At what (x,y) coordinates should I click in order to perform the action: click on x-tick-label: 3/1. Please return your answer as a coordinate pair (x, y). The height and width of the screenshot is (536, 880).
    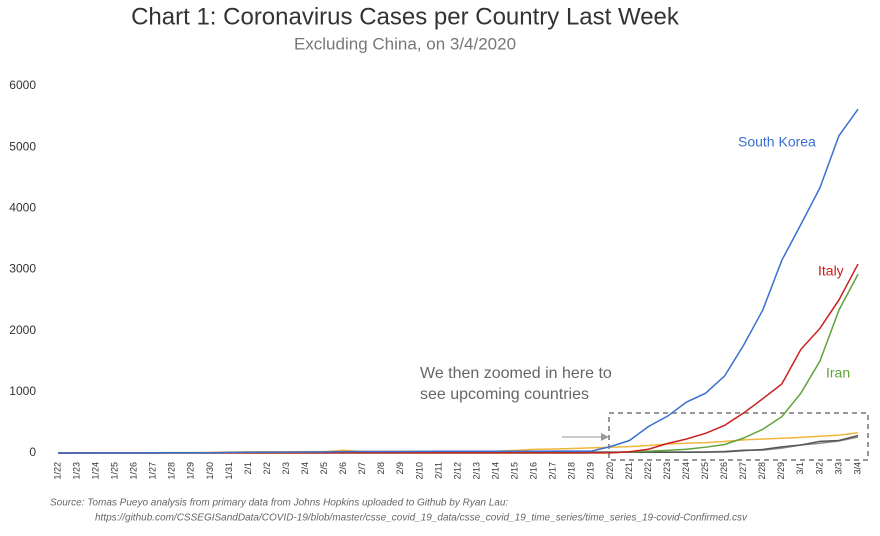
    Looking at the image, I should click on (800, 468).